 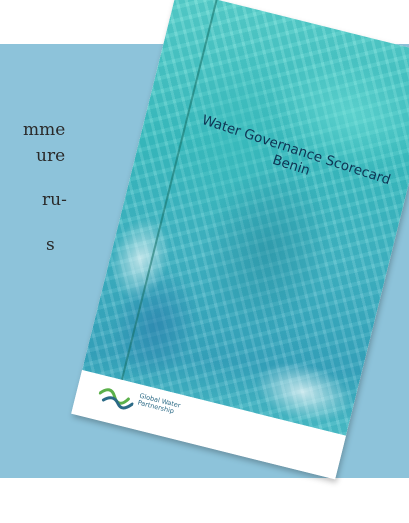 I want to click on background-text-line-2: ure, so click(x=51, y=156).